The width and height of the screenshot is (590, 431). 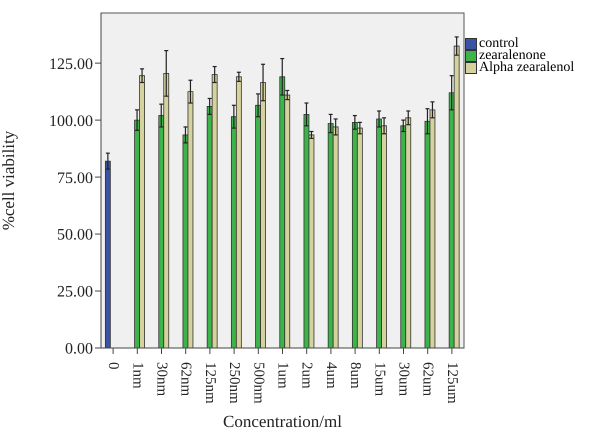 What do you see at coordinates (282, 375) in the screenshot?
I see `x-tick-label: 1um` at bounding box center [282, 375].